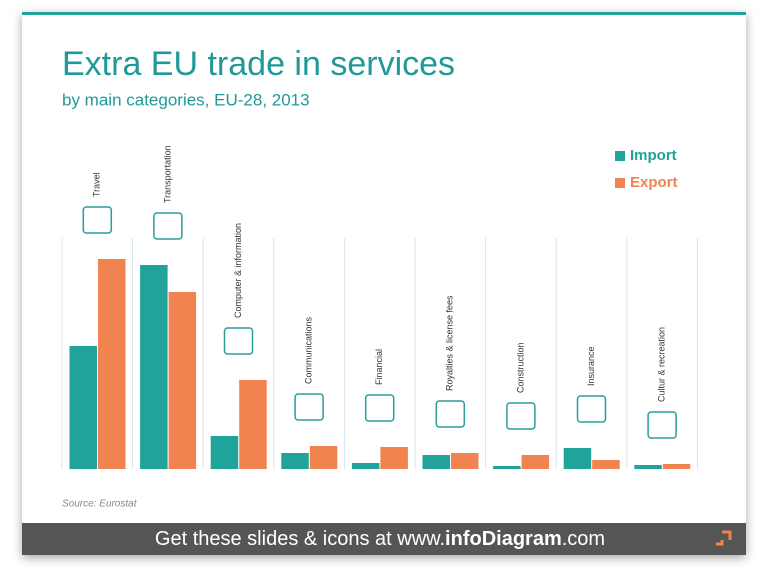 This screenshot has height=582, width=768. Describe the element at coordinates (186, 99) in the screenshot. I see `chart-subtitle: by main categories, EU-28, 2013` at that location.